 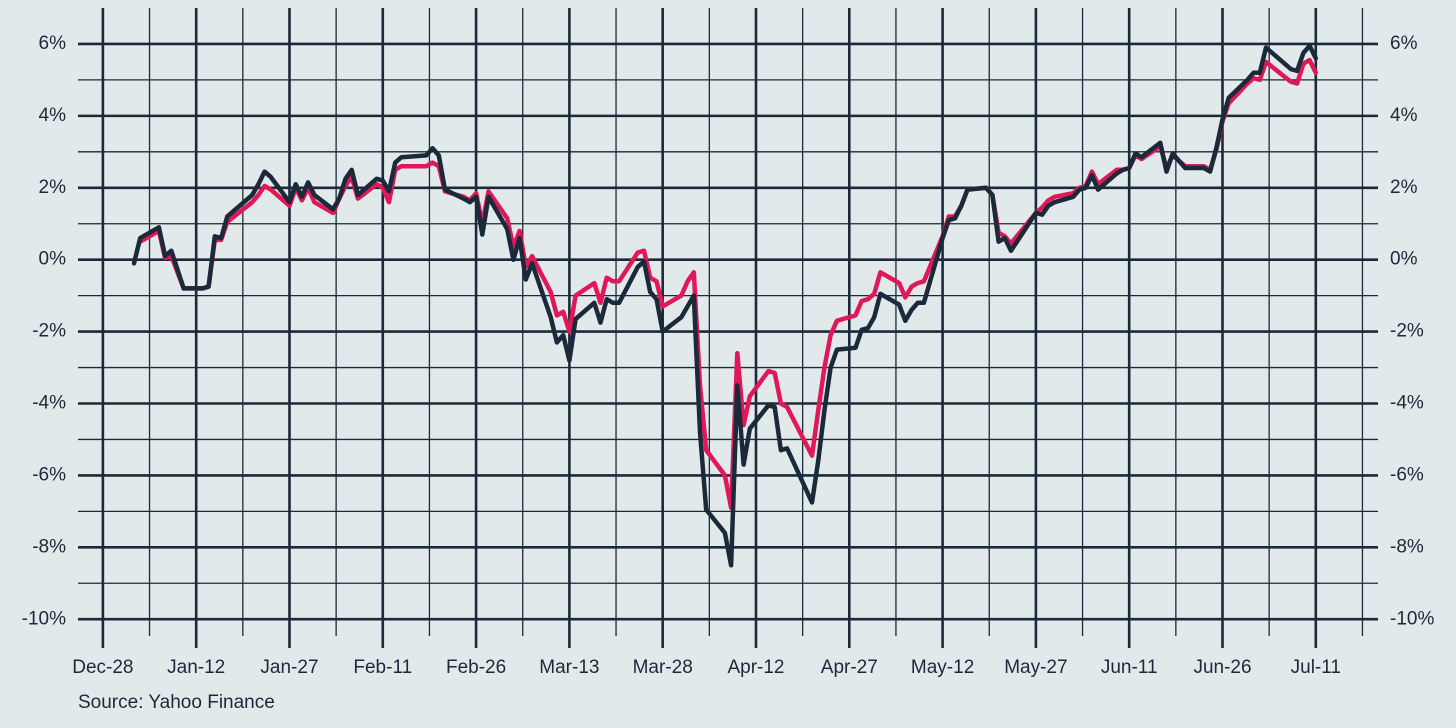 What do you see at coordinates (476, 667) in the screenshot?
I see `x-tick-label: Feb-26` at bounding box center [476, 667].